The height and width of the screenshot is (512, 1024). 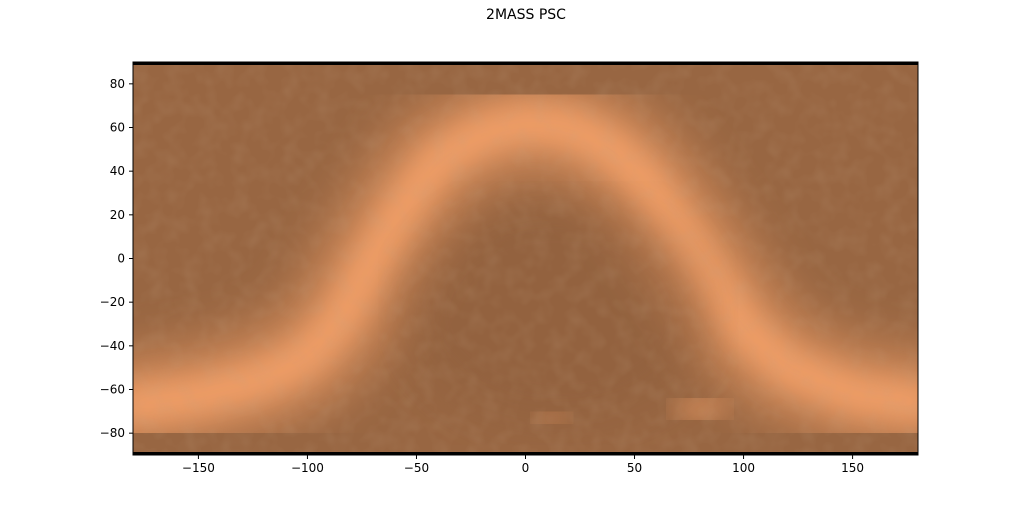 What do you see at coordinates (112, 346) in the screenshot?
I see `y-tick-label: −40` at bounding box center [112, 346].